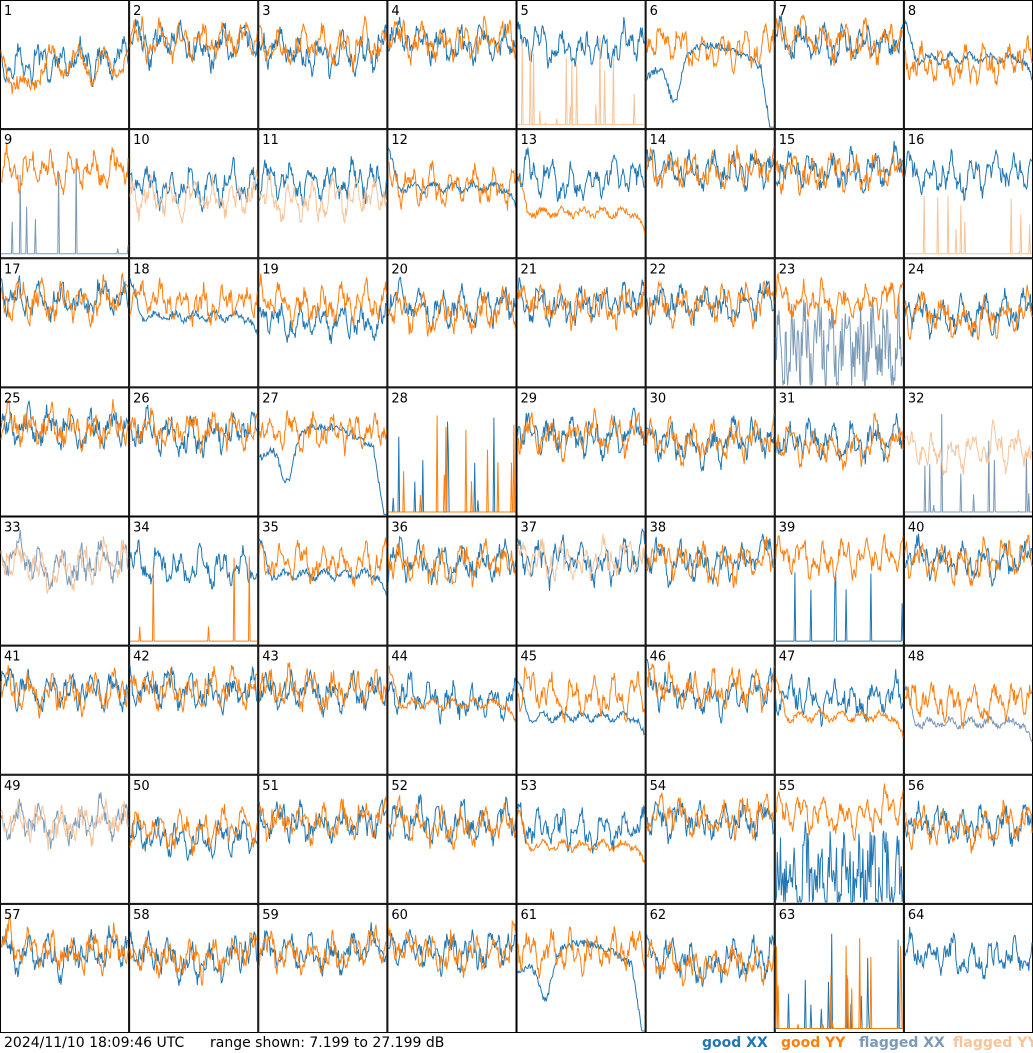  Describe the element at coordinates (916, 269) in the screenshot. I see `tile-label: 24` at that location.